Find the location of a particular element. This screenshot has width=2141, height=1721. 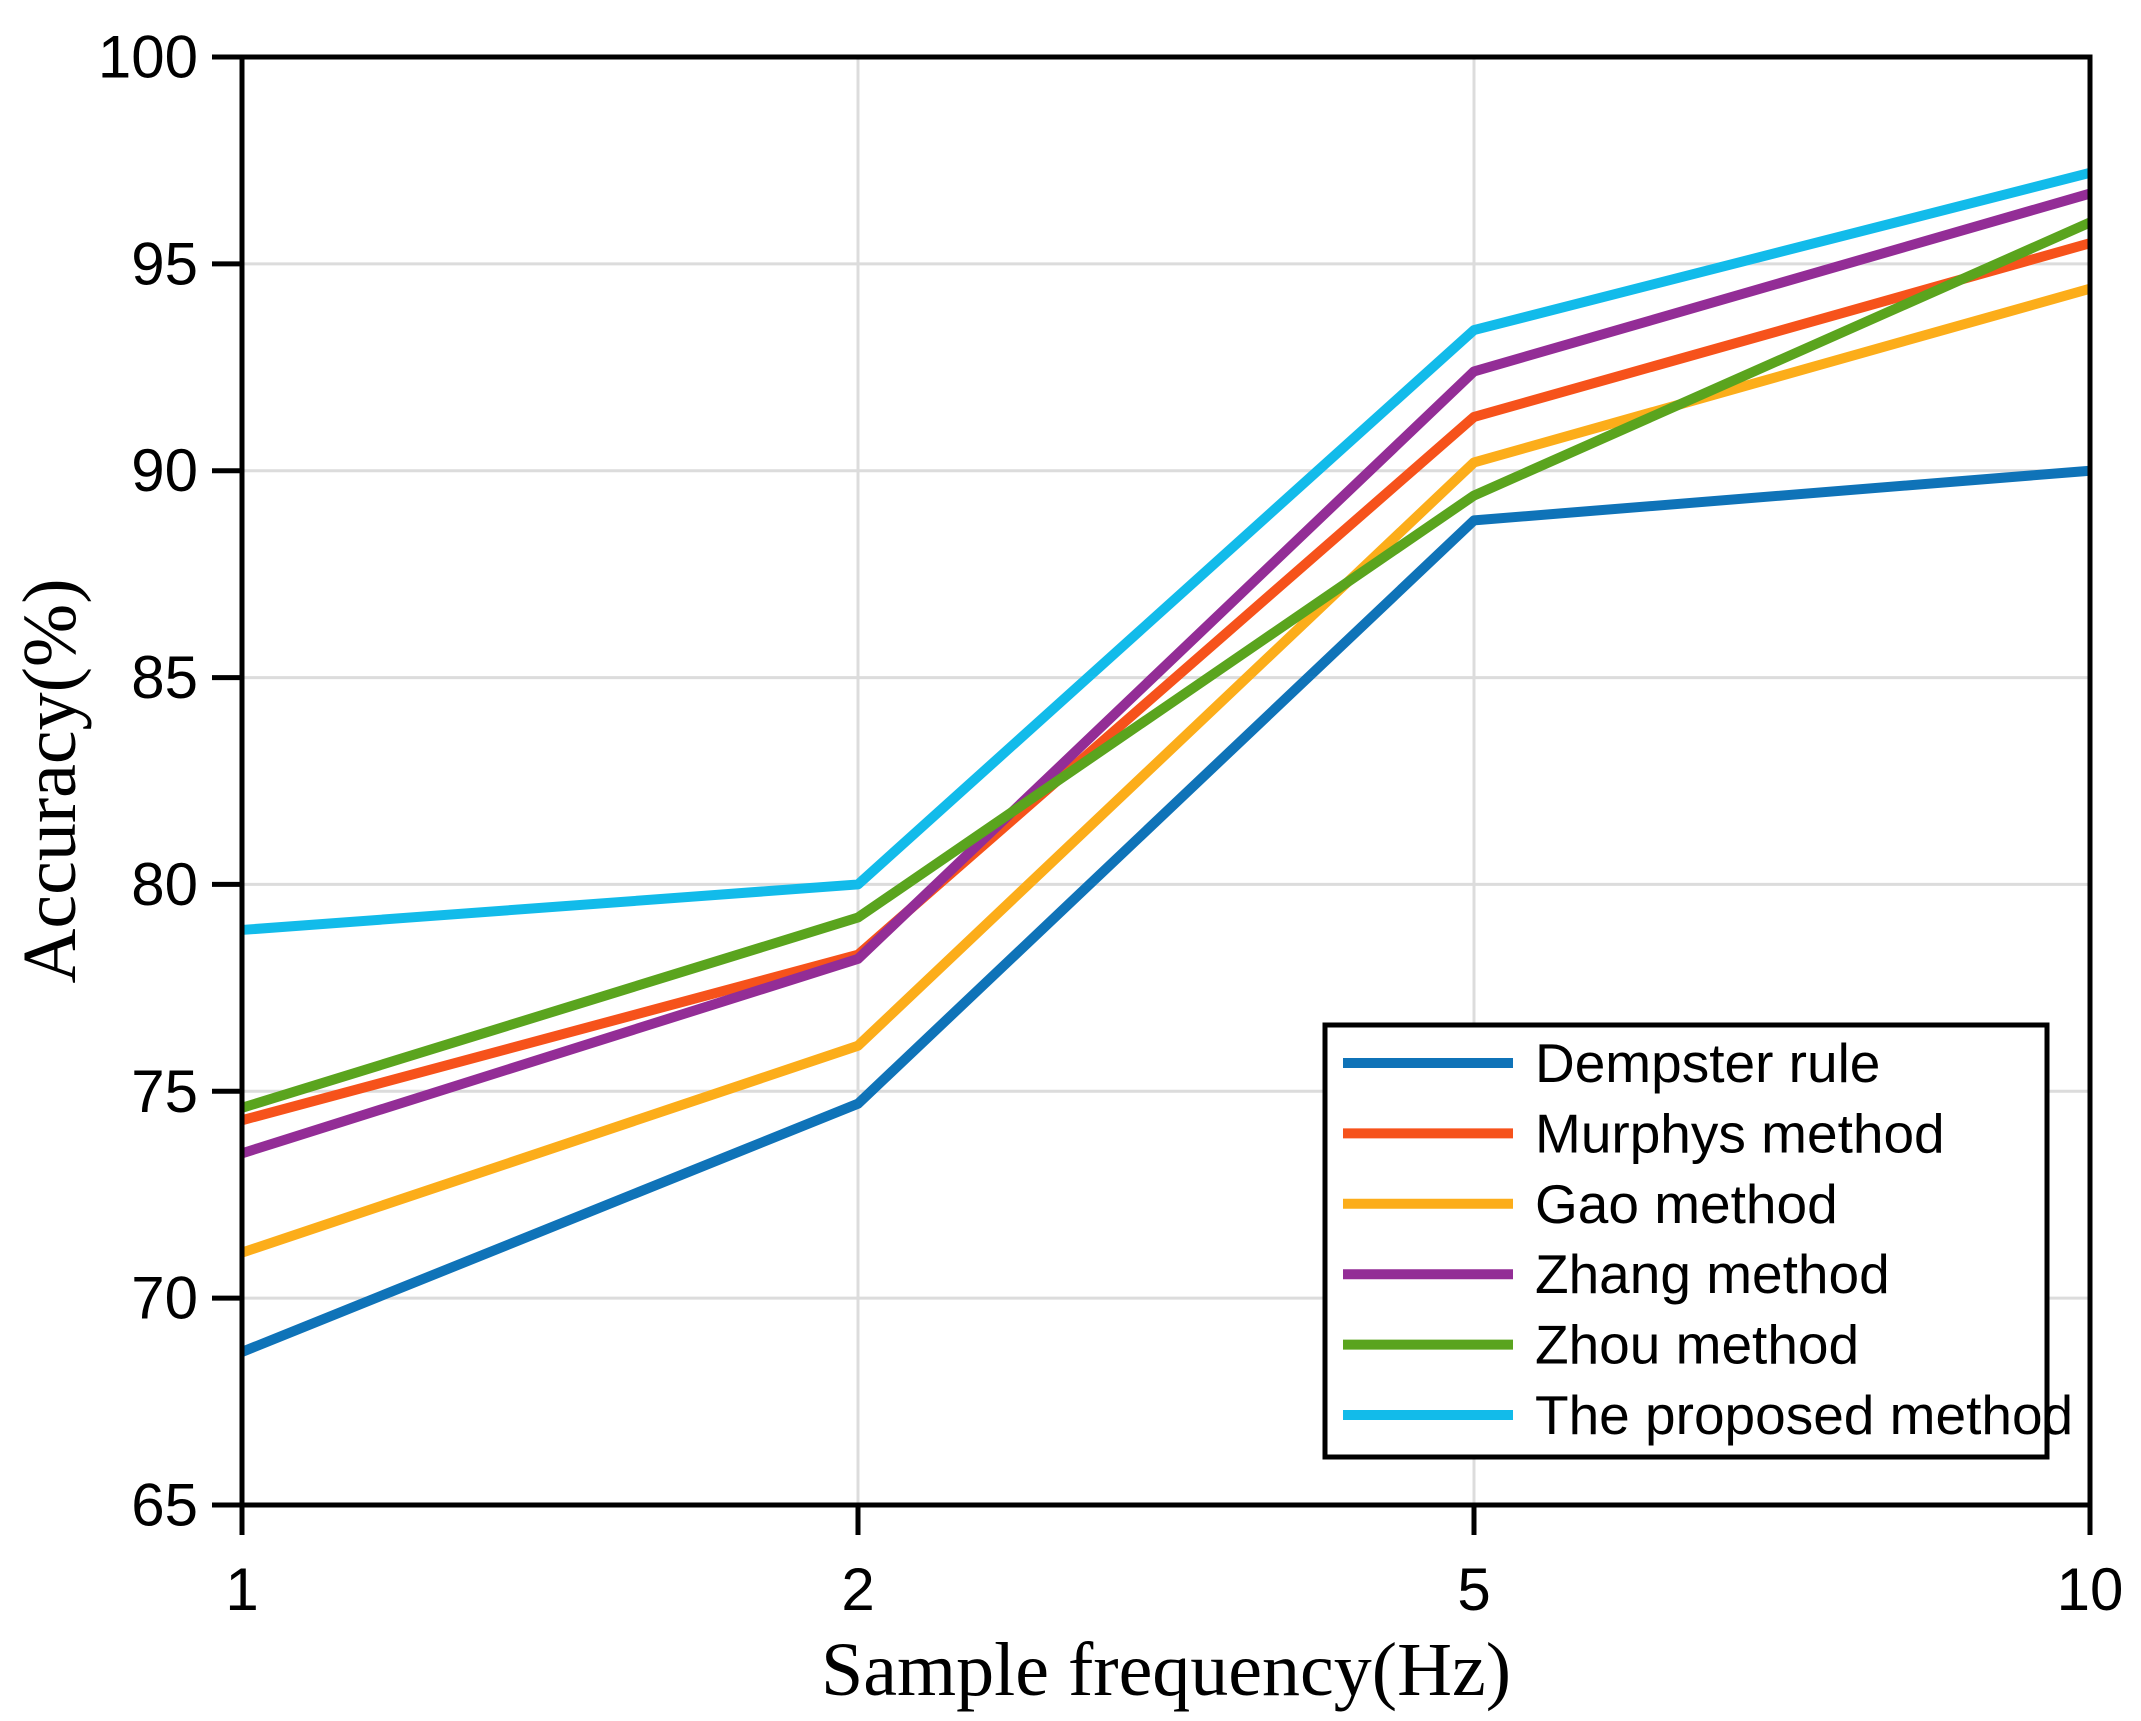

x-tick-label-5: 5 is located at coordinates (1473, 1589).